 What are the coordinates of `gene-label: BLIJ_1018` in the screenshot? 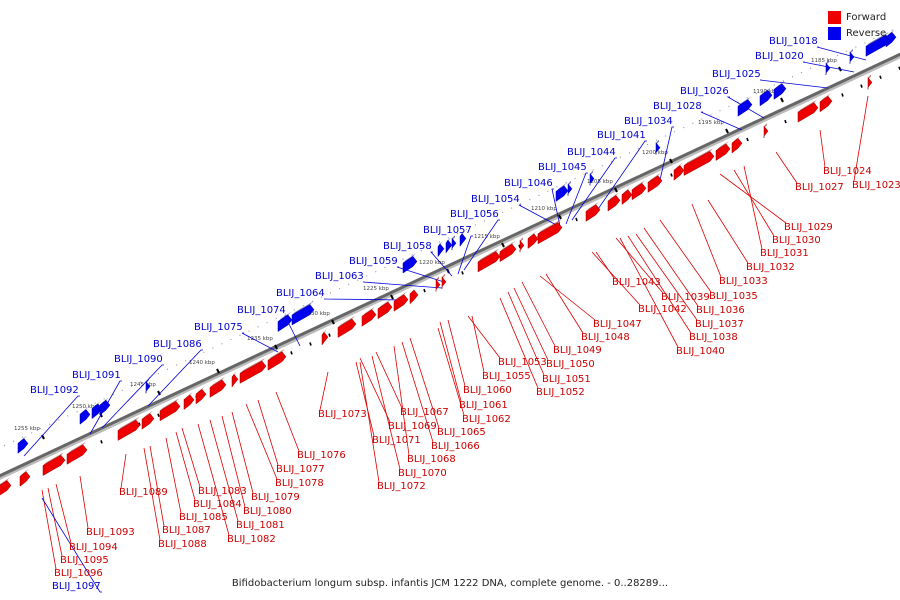 It's located at (793, 41).